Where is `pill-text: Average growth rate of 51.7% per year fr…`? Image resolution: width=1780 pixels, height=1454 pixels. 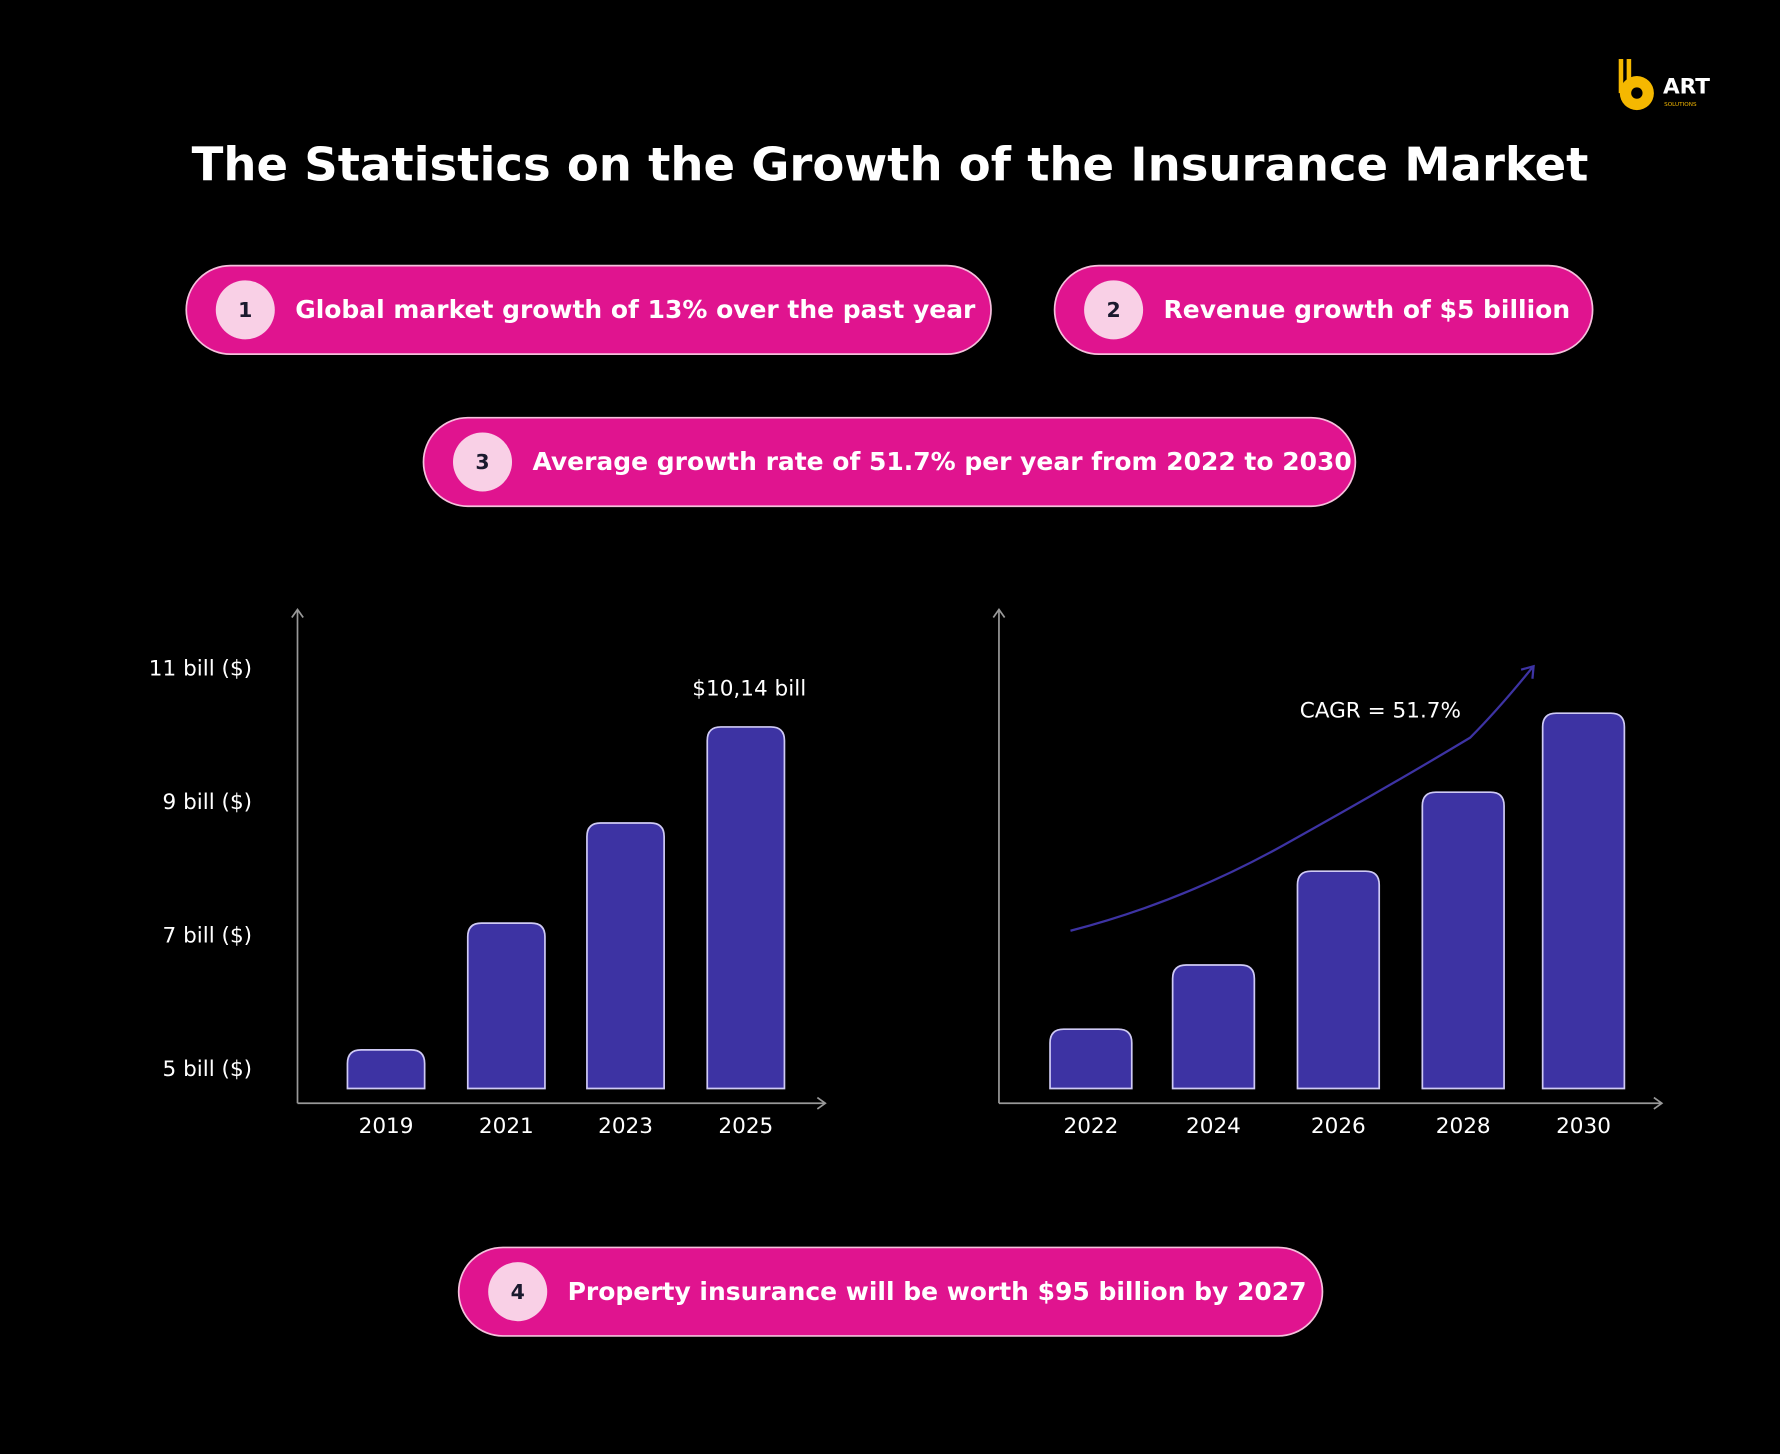
pill-text: Average growth rate of 51.7% per year fr… is located at coordinates (941, 461).